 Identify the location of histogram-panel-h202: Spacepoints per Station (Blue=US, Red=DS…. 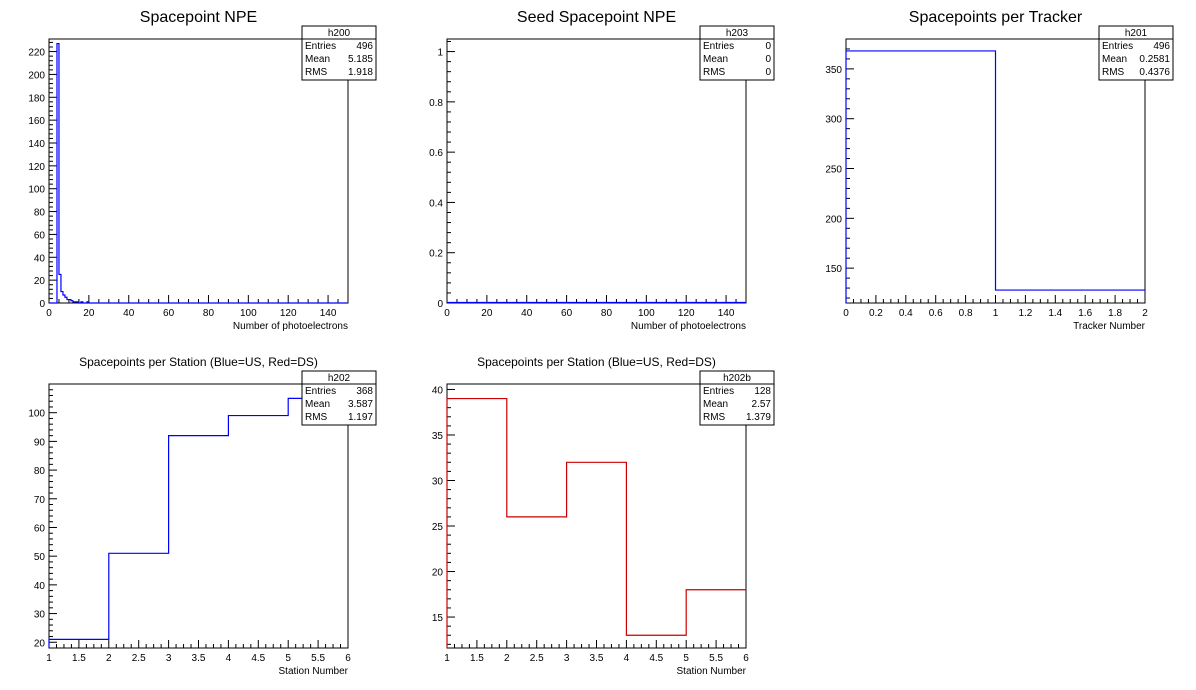
(202, 516).